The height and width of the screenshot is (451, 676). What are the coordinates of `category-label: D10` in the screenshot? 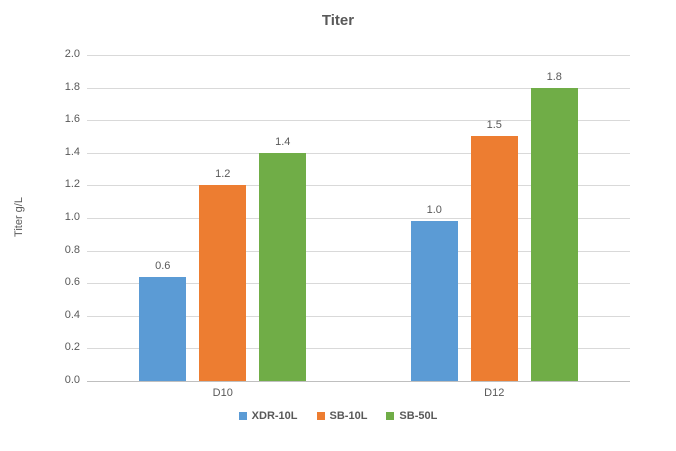 It's located at (222, 393).